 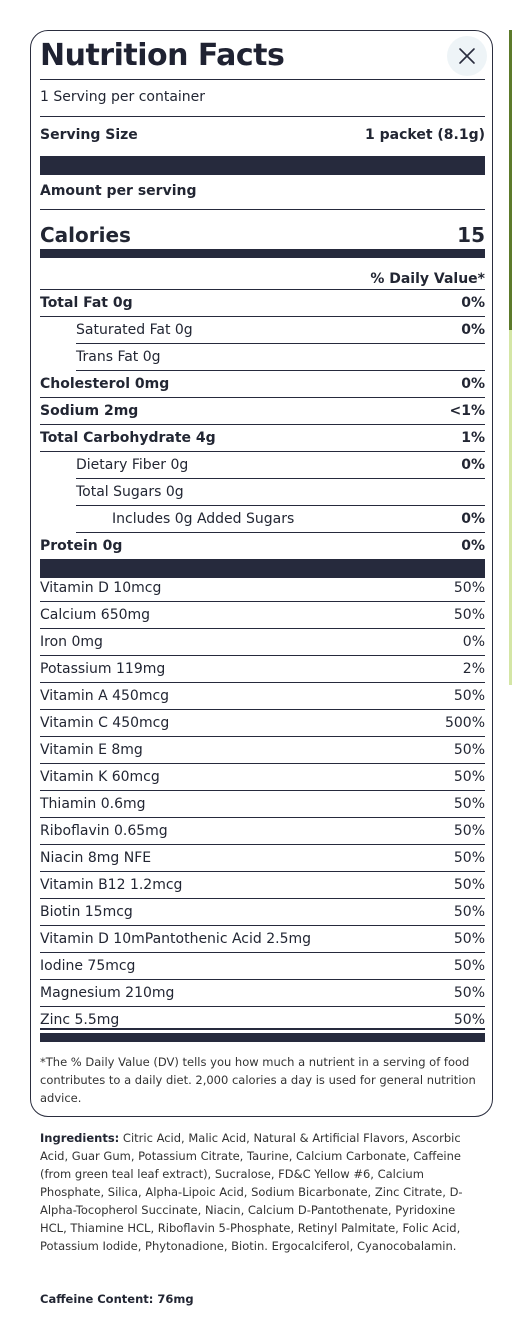 What do you see at coordinates (103, 669) in the screenshot?
I see `vitamin-label: Potassium 119mg` at bounding box center [103, 669].